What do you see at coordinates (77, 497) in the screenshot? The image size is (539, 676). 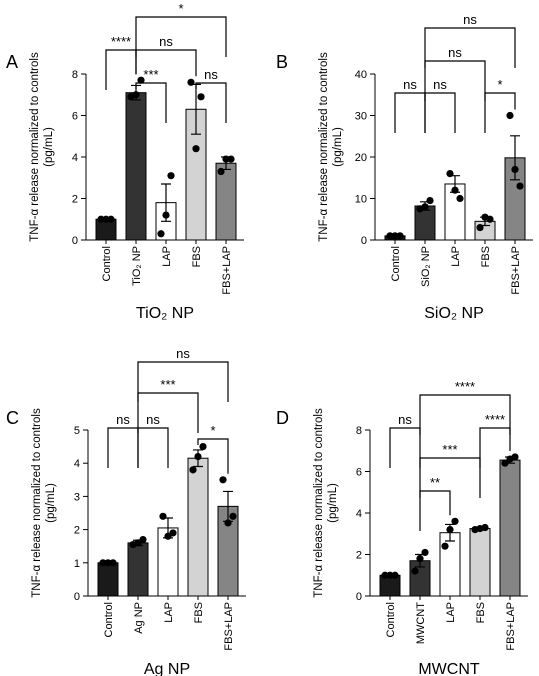 I see `y-tick-label: 3` at bounding box center [77, 497].